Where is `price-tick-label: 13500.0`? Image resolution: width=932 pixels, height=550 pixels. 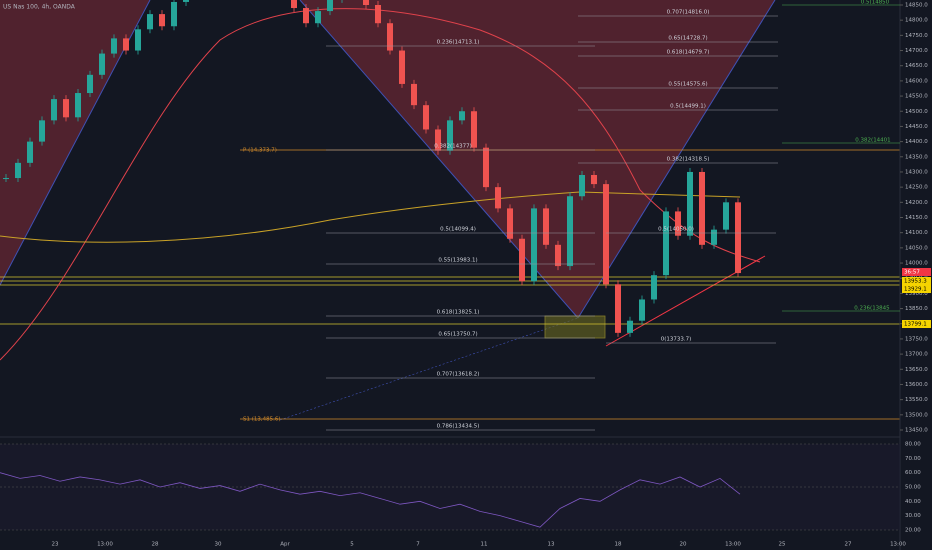 price-tick-label: 13500.0 is located at coordinates (916, 415).